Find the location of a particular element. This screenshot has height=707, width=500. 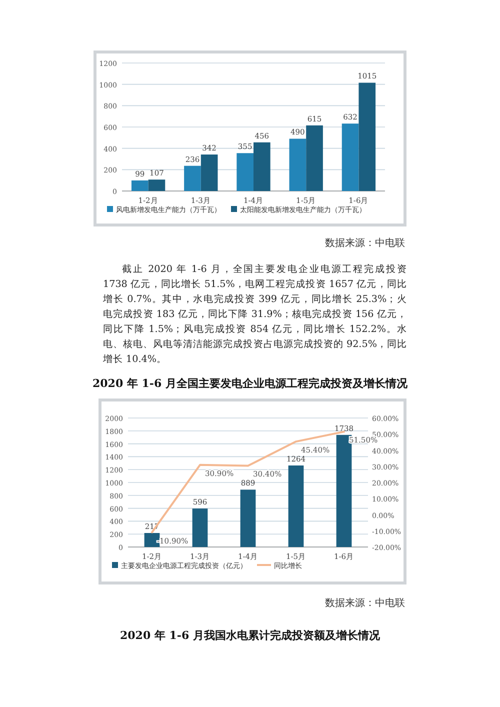

text: 截止 2020 年 1-6 月，全国主要发电企业电源工程完成投资 1738 亿元，同比增长 51.5%，电网工程完成投资 1657 亿元，同比增长 0.7%。其中，水电完成投资 399 亿元，同比增长 25.3%；火电完成投资 183 亿元，同比下降 31.9%；核电完成投资 156 亿元，同比下降 1.5%；风电完成投资 854 亿元，同比增长 152.2%。水电、核电、风电等清洁能源完成投资占电源完成投资的 92.5%，同比增长 10.4%。 is located at coordinates (255, 315).